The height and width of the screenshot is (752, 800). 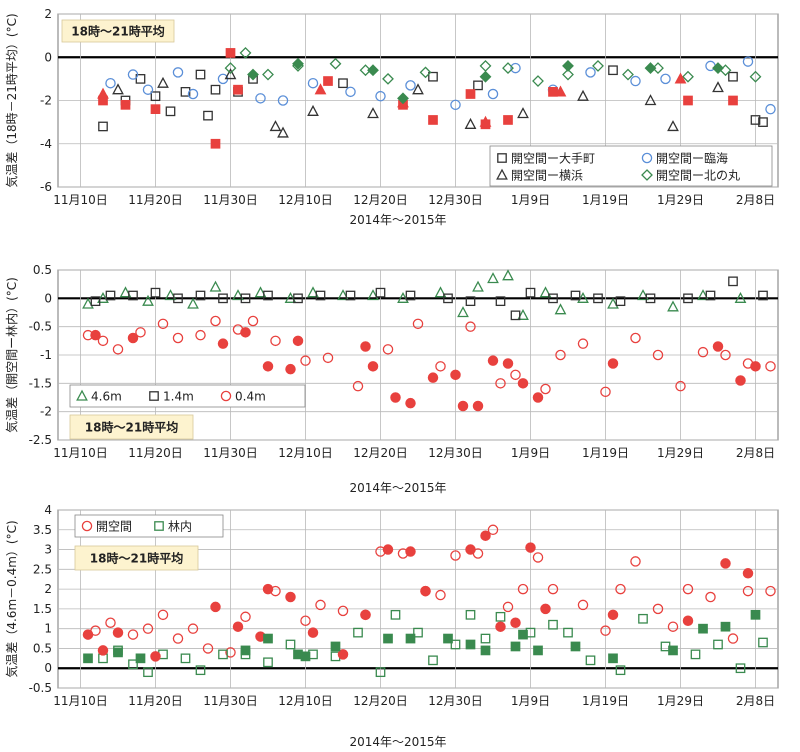 What do you see at coordinates (698, 176) in the screenshot?
I see `legend-label: 開空間ー北の丸` at bounding box center [698, 176].